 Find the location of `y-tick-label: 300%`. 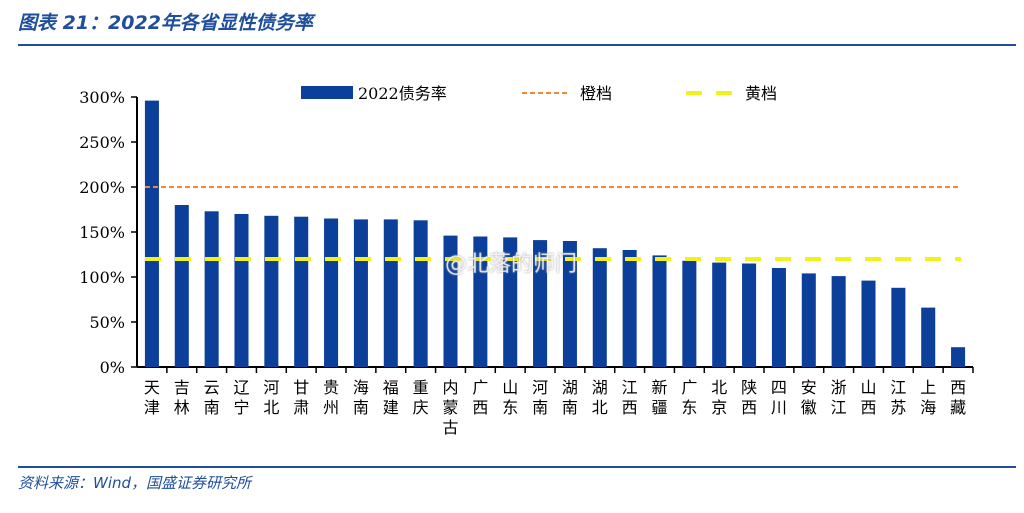

y-tick-label: 300% is located at coordinates (102, 97).